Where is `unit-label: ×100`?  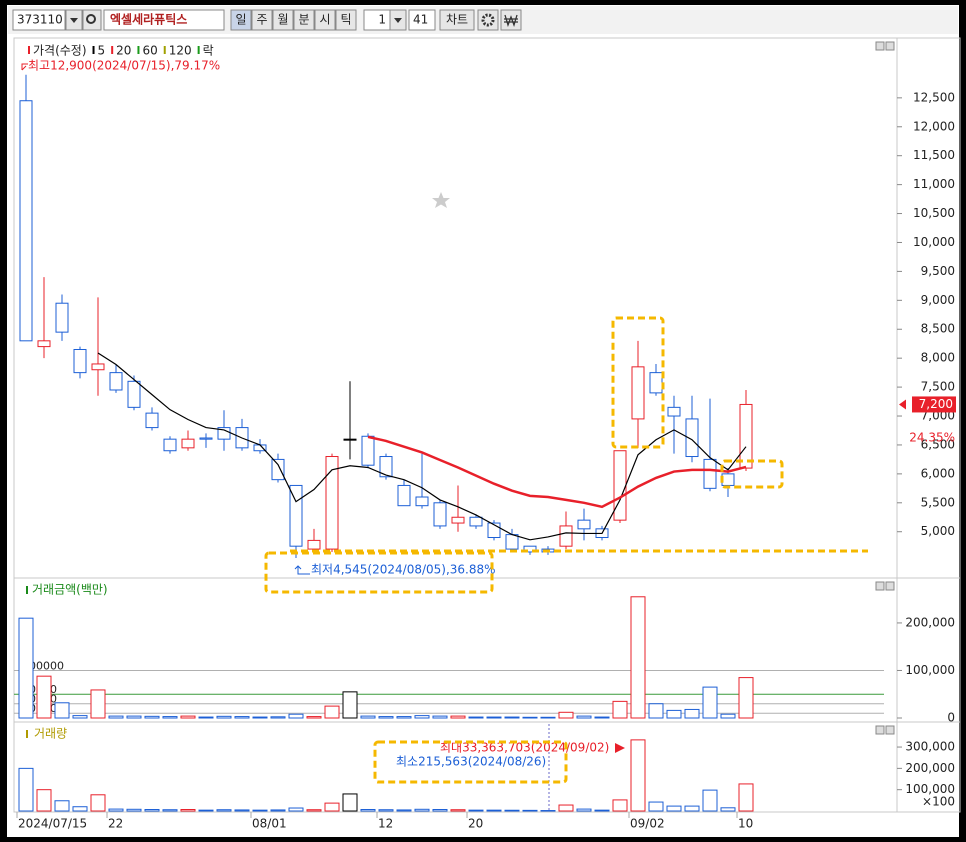 unit-label: ×100 is located at coordinates (938, 802).